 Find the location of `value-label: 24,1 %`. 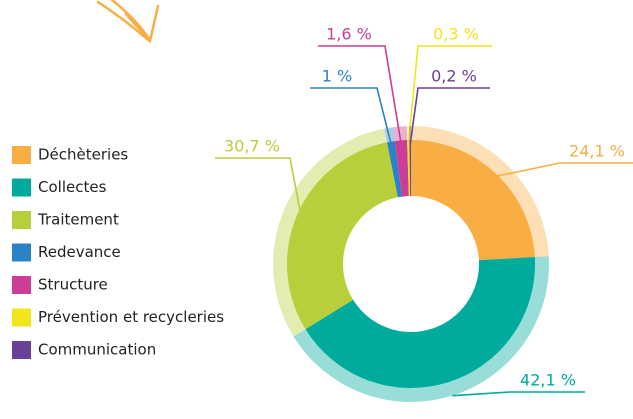

value-label: 24,1 % is located at coordinates (597, 151).